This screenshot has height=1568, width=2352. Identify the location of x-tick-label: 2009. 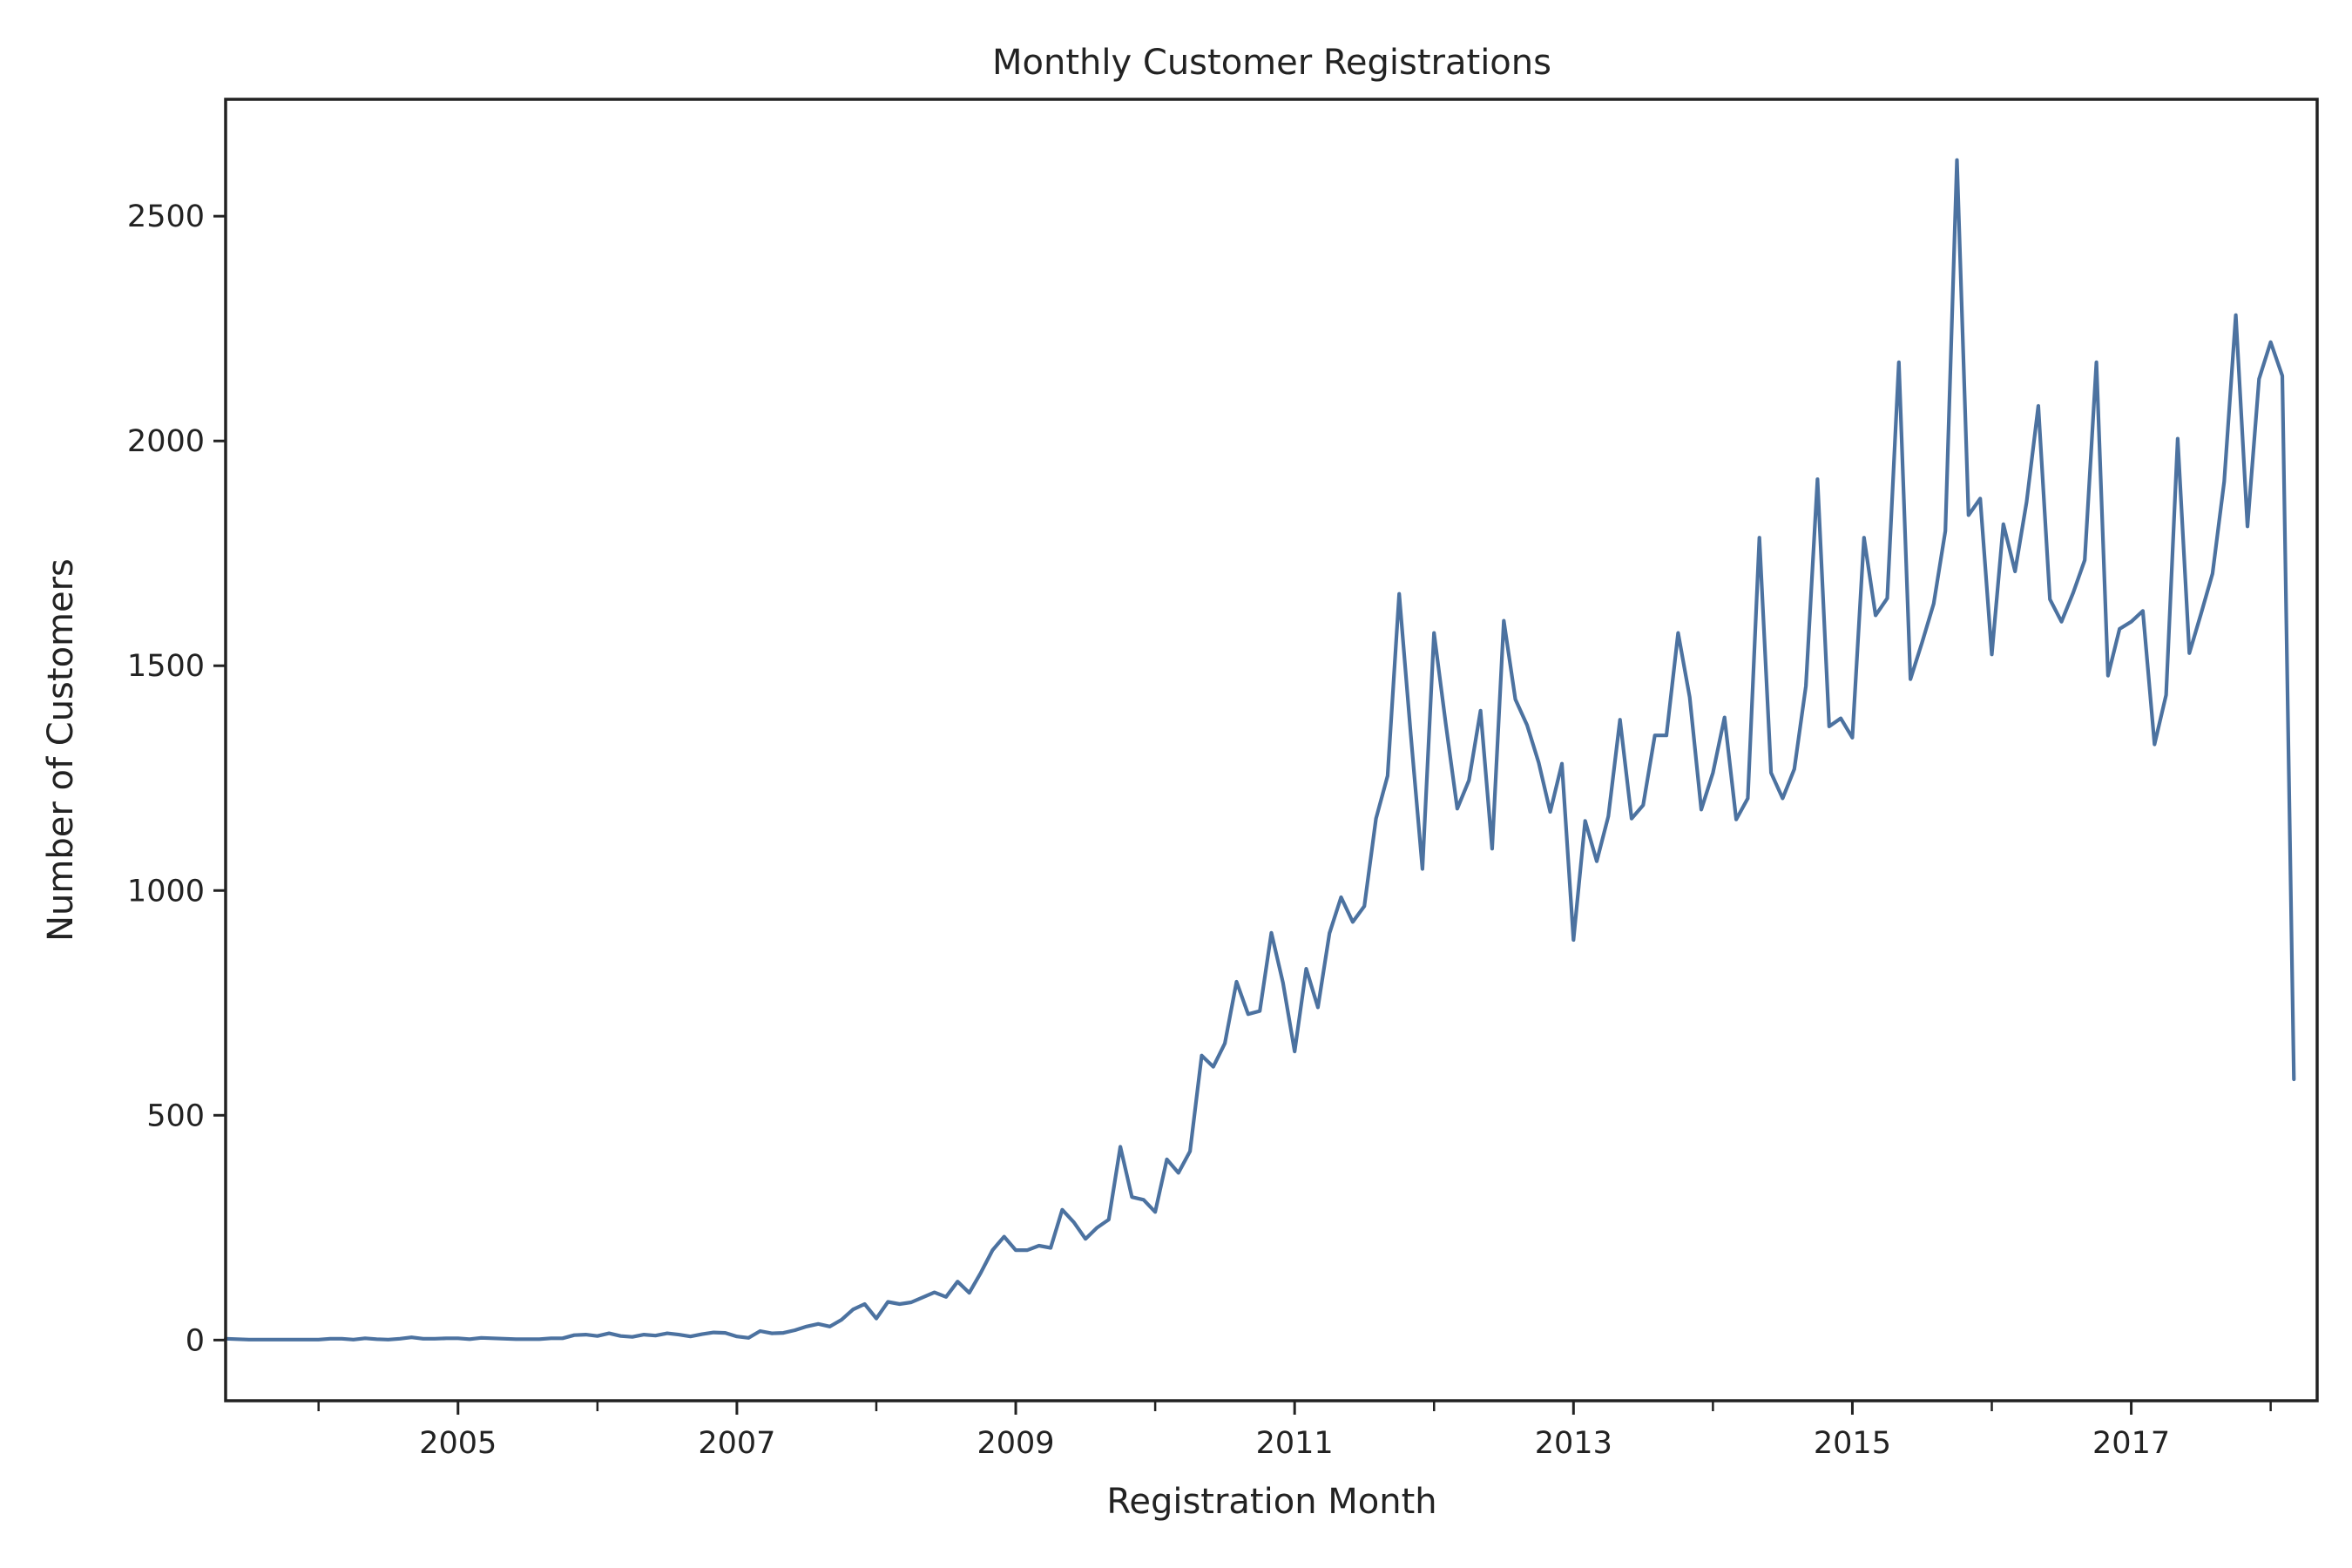
(1016, 1443).